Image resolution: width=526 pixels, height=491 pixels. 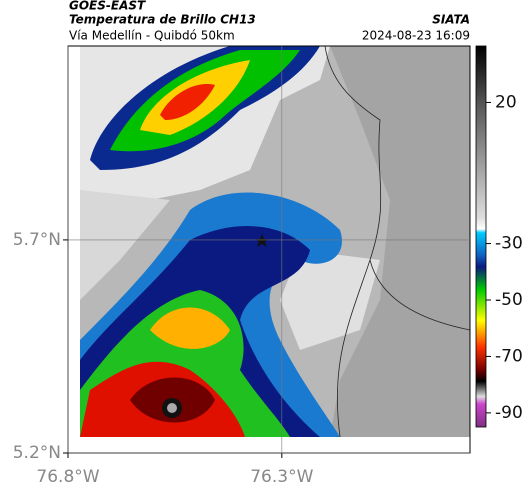 What do you see at coordinates (509, 356) in the screenshot?
I see `colorbar-tick-label: -70` at bounding box center [509, 356].